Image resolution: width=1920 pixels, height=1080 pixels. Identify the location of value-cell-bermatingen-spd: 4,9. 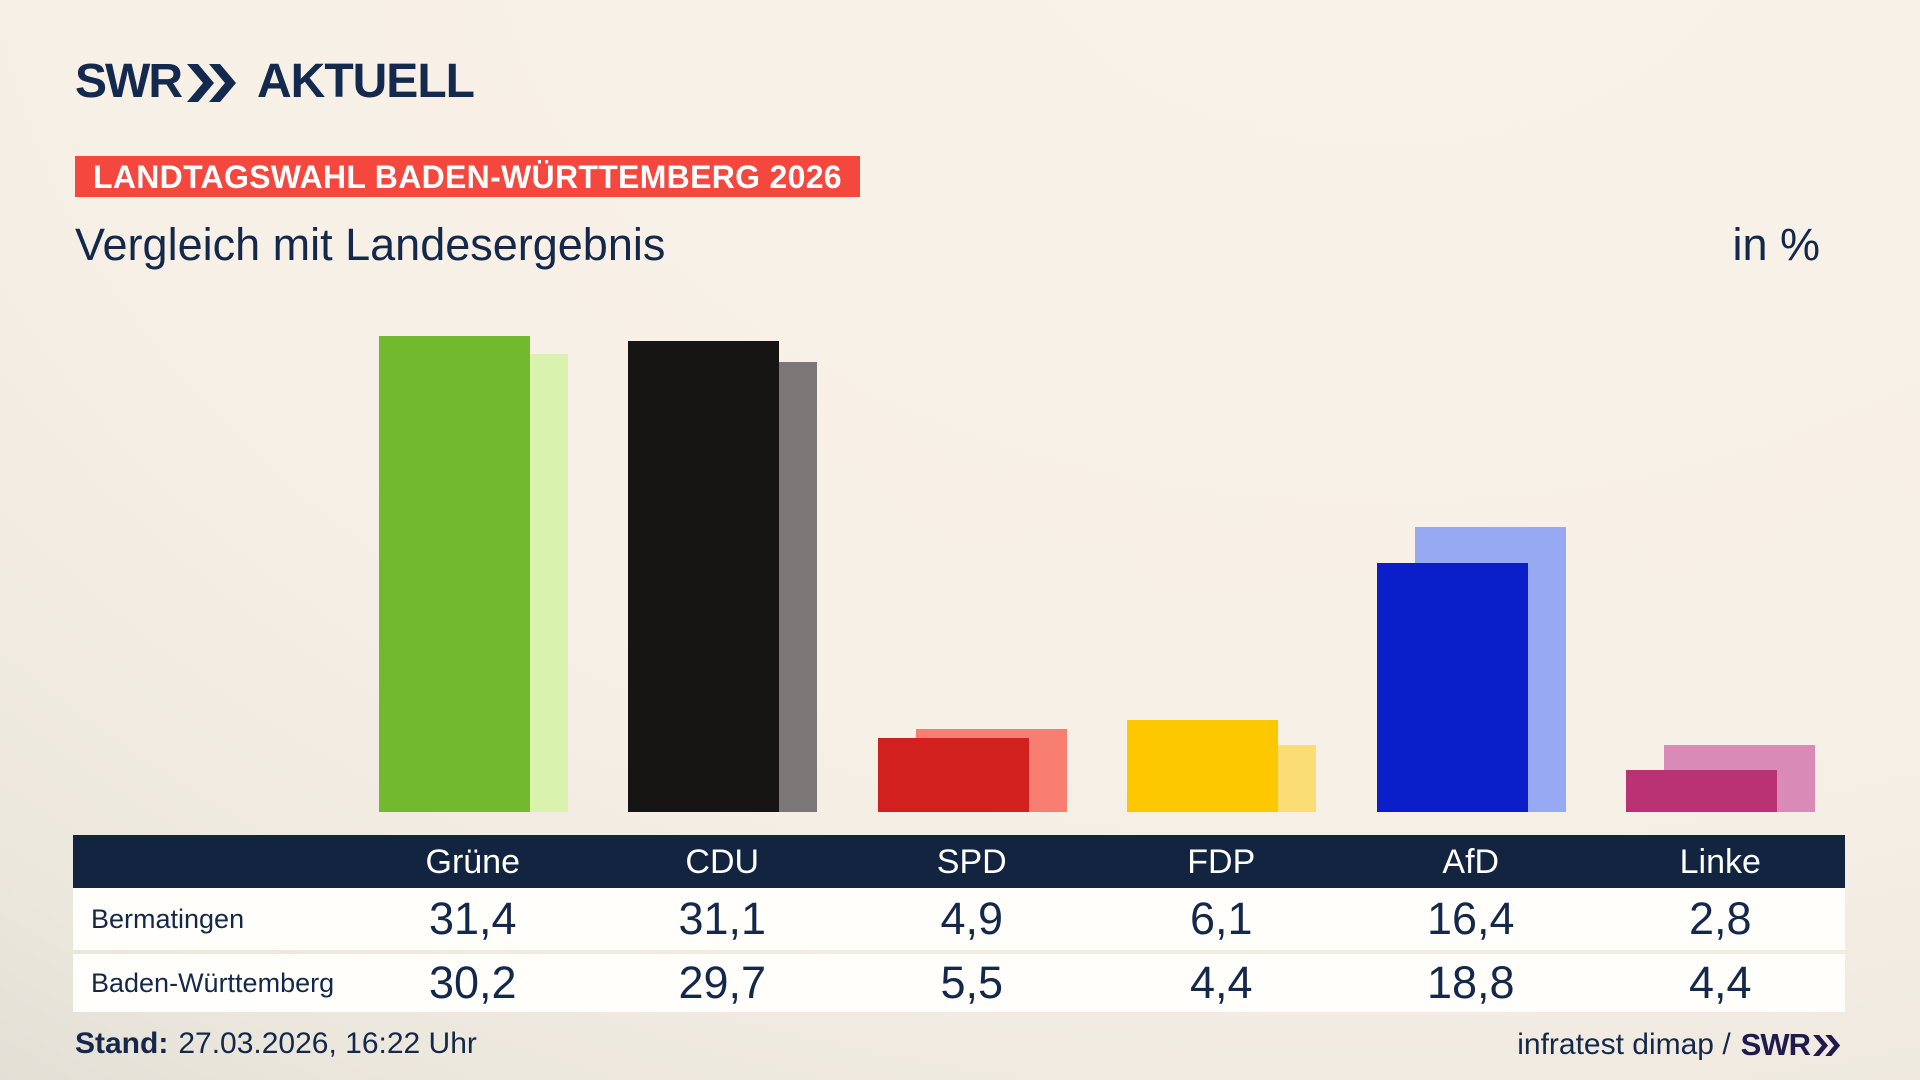
(972, 918).